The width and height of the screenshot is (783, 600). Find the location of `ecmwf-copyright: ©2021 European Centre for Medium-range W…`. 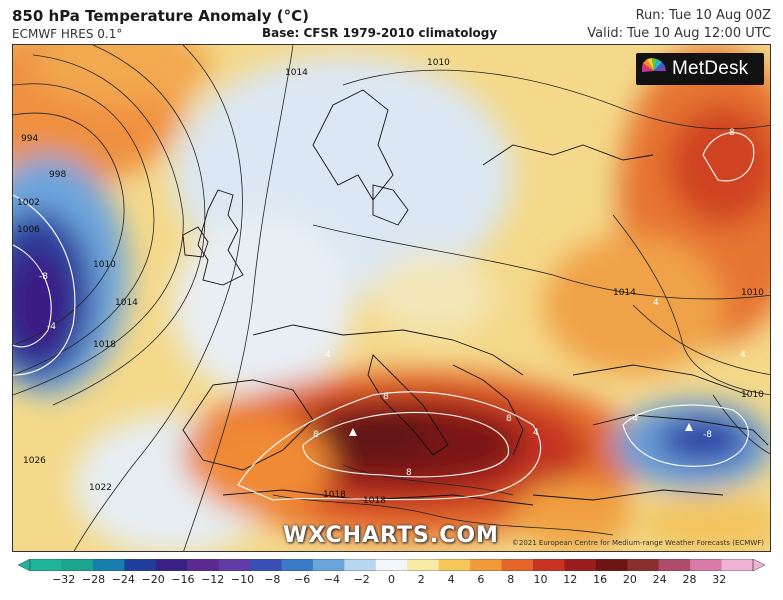

ecmwf-copyright: ©2021 European Centre for Medium-range W… is located at coordinates (637, 543).